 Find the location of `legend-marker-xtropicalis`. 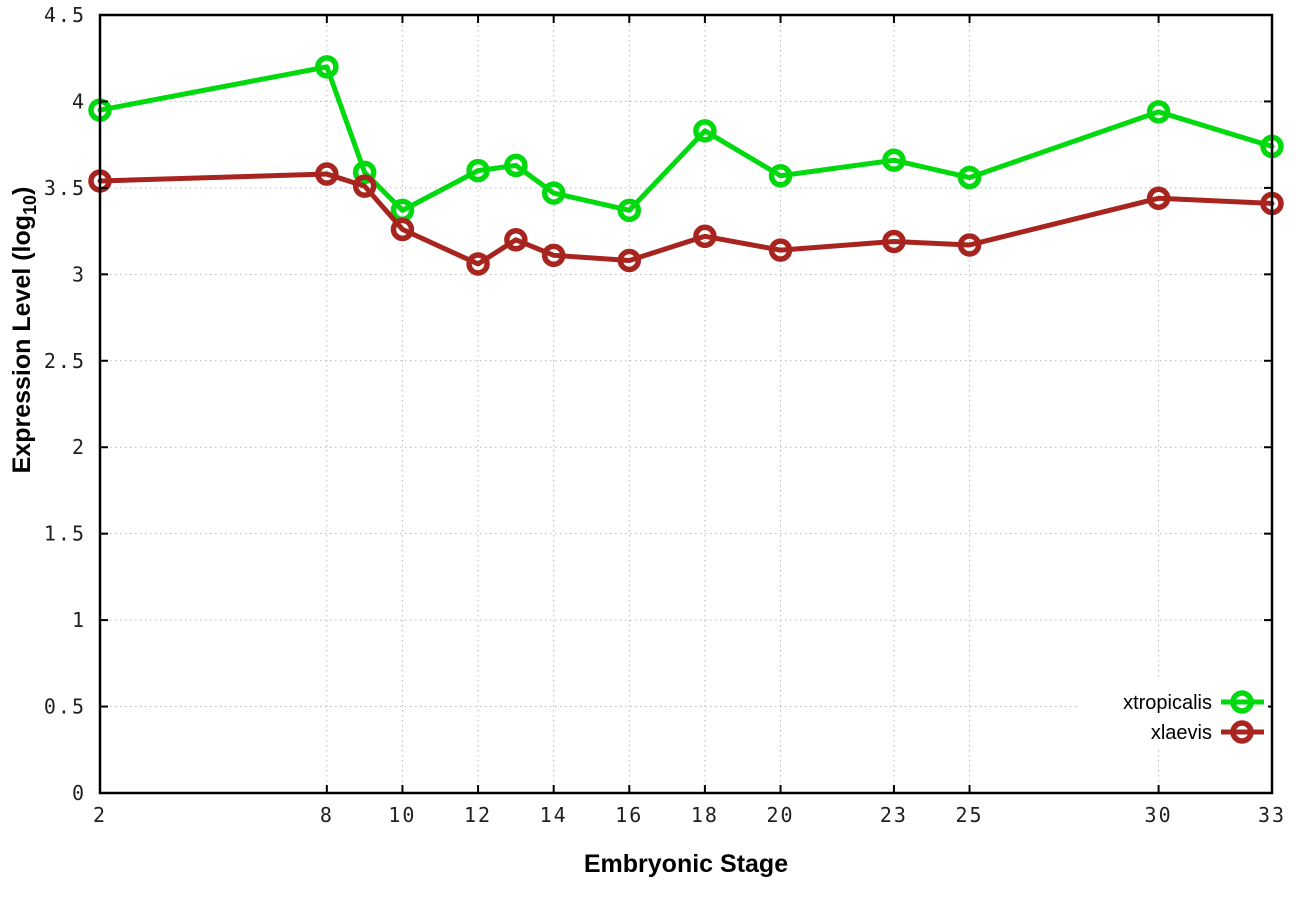

legend-marker-xtropicalis is located at coordinates (1242, 702).